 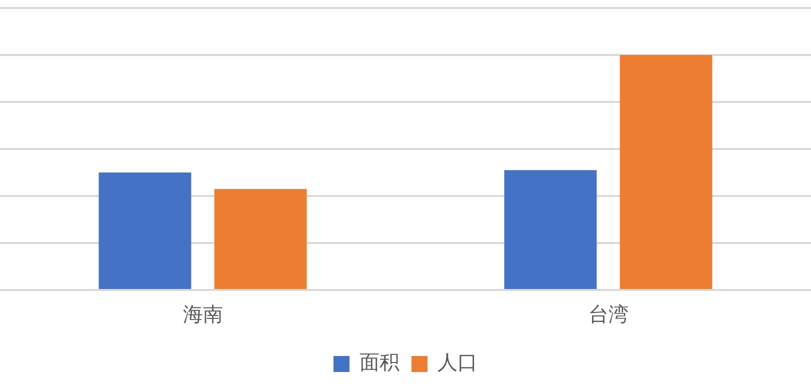 I want to click on x-tick-label: 台湾, so click(x=608, y=314).